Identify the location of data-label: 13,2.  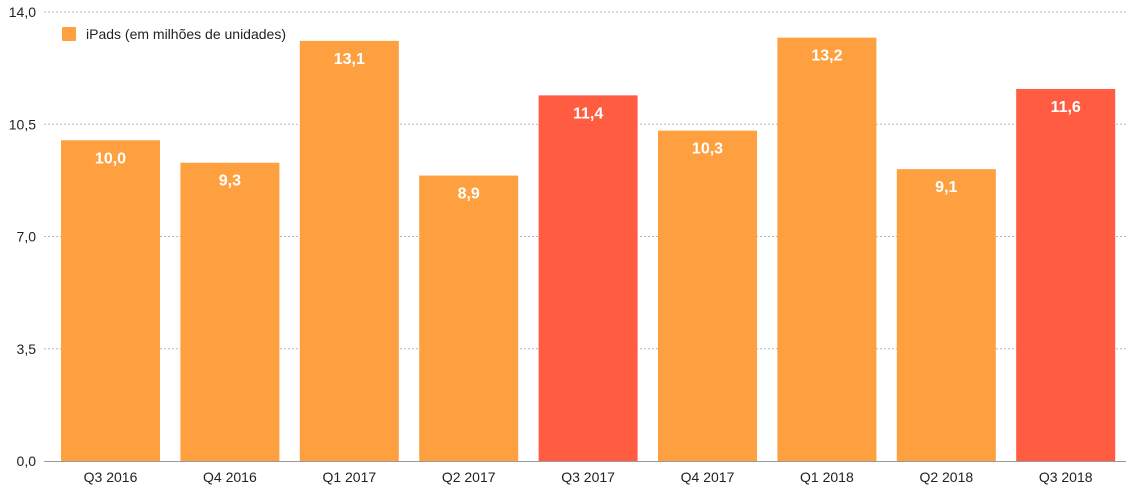
(826, 56).